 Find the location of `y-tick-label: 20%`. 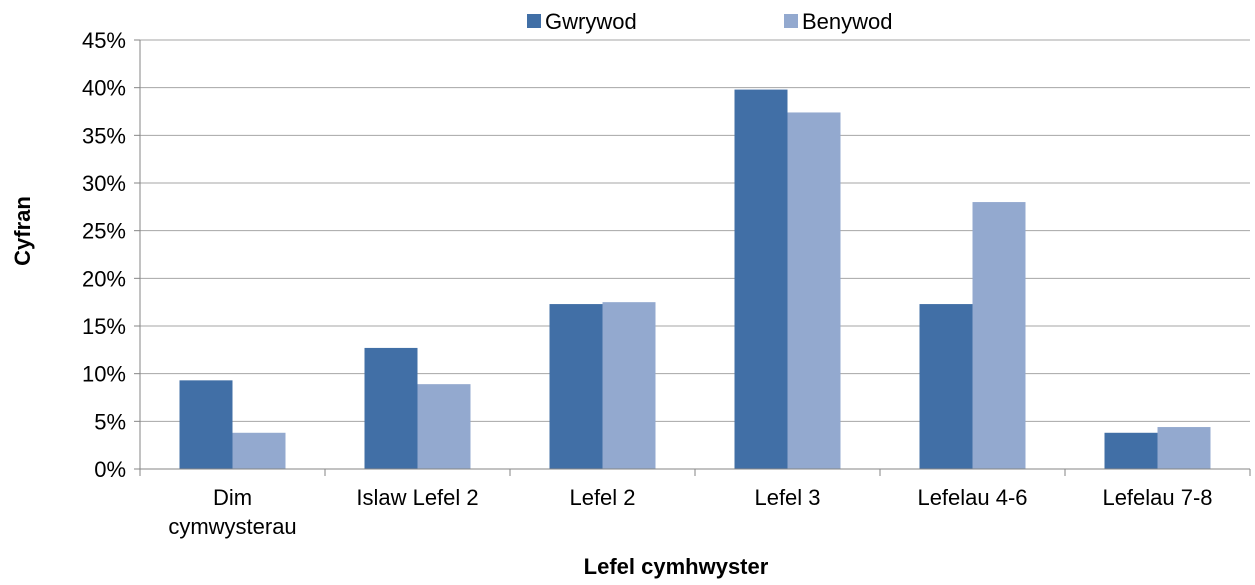

y-tick-label: 20% is located at coordinates (104, 278).